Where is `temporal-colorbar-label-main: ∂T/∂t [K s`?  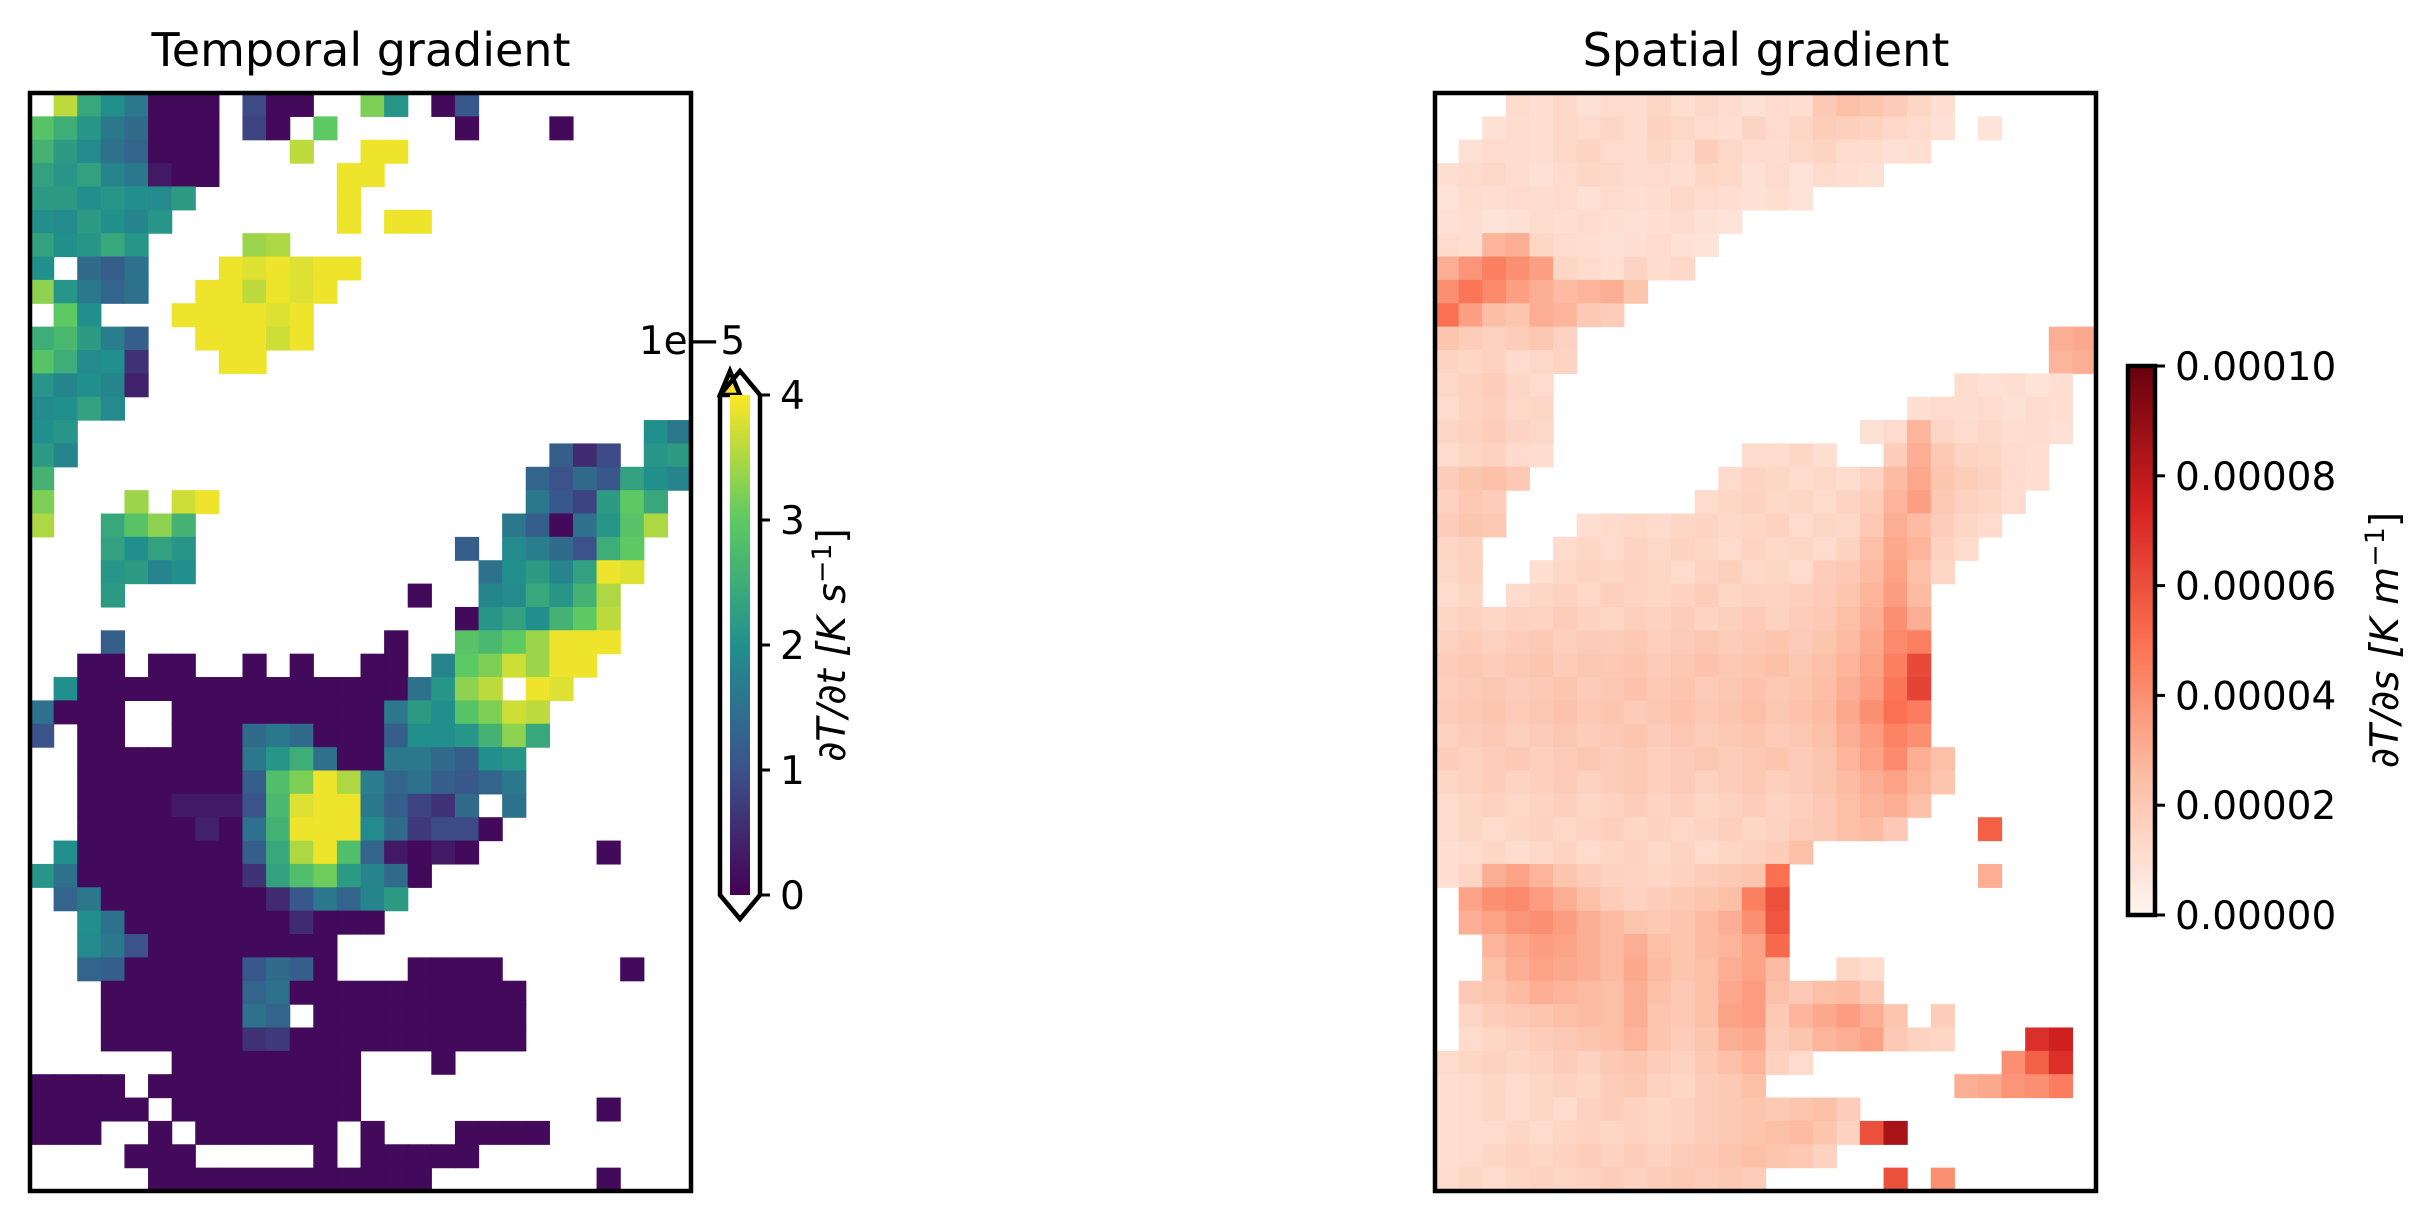
temporal-colorbar-label-main: ∂T/∂t [K s is located at coordinates (832, 672).